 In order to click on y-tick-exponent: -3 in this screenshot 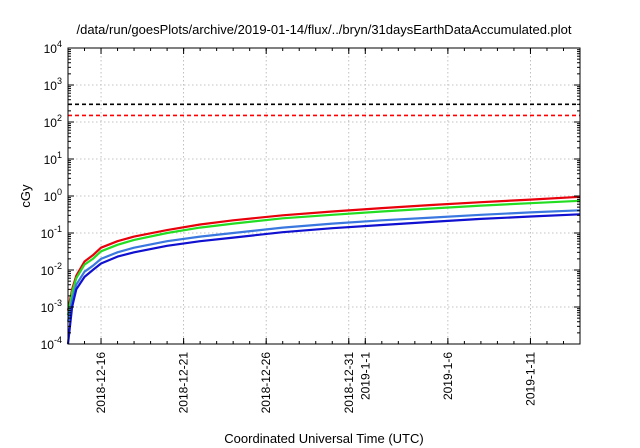, I will do `click(58, 303)`.